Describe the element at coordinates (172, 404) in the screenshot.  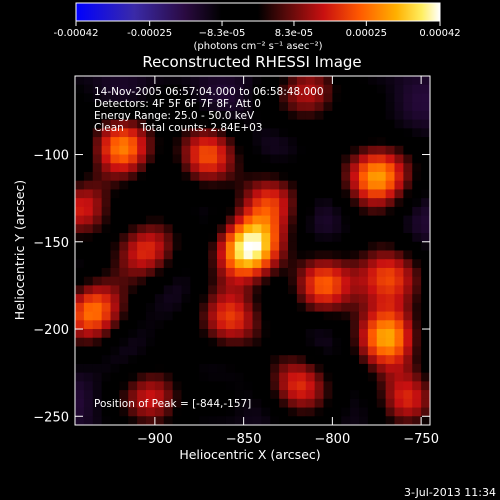
I see `peak-position-label: Position of Peak = [-844,-157]` at that location.